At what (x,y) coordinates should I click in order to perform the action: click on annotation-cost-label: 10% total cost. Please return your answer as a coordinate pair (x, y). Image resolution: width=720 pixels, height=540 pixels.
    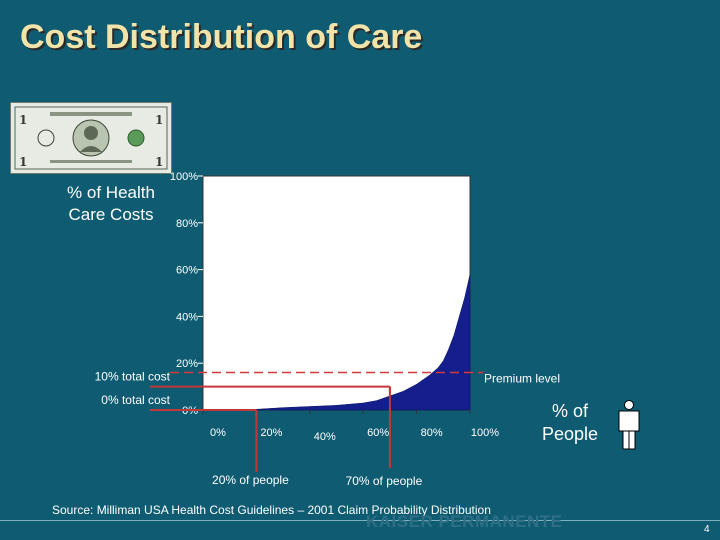
    Looking at the image, I should click on (133, 377).